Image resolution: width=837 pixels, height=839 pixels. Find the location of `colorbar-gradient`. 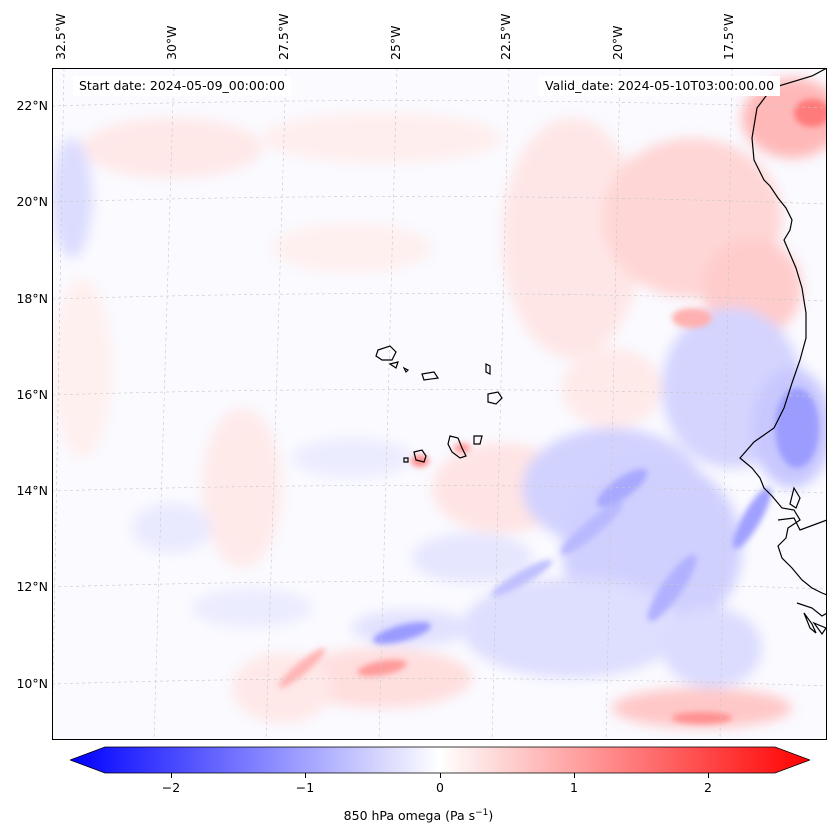

colorbar-gradient is located at coordinates (440, 760).